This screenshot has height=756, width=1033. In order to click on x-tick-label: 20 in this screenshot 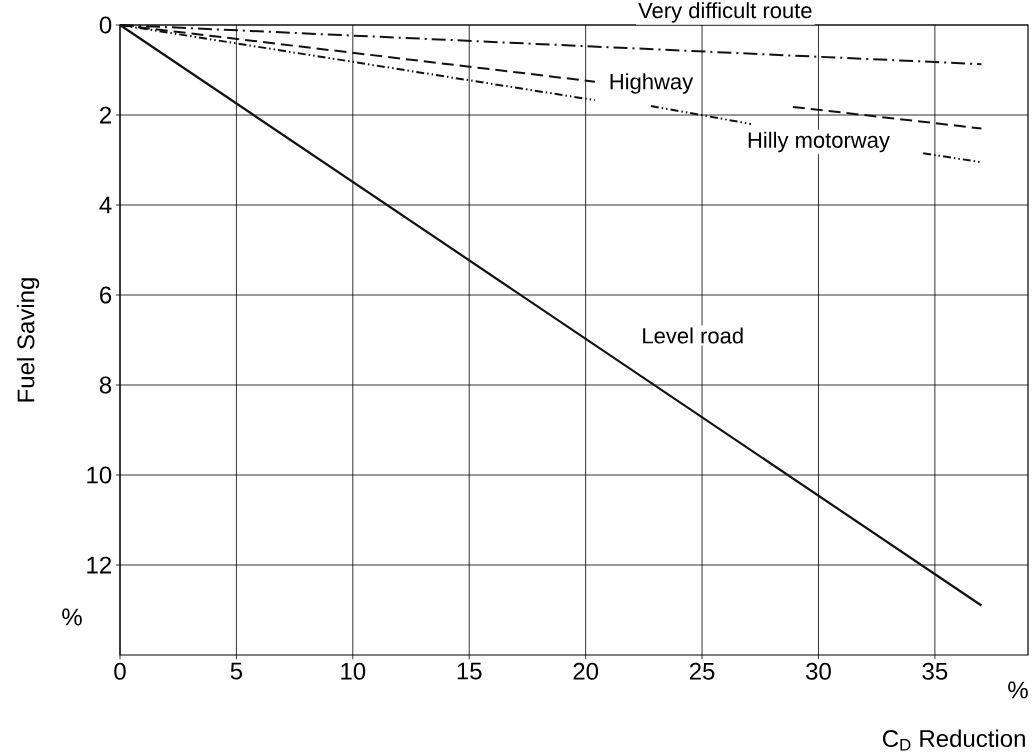, I will do `click(586, 671)`.